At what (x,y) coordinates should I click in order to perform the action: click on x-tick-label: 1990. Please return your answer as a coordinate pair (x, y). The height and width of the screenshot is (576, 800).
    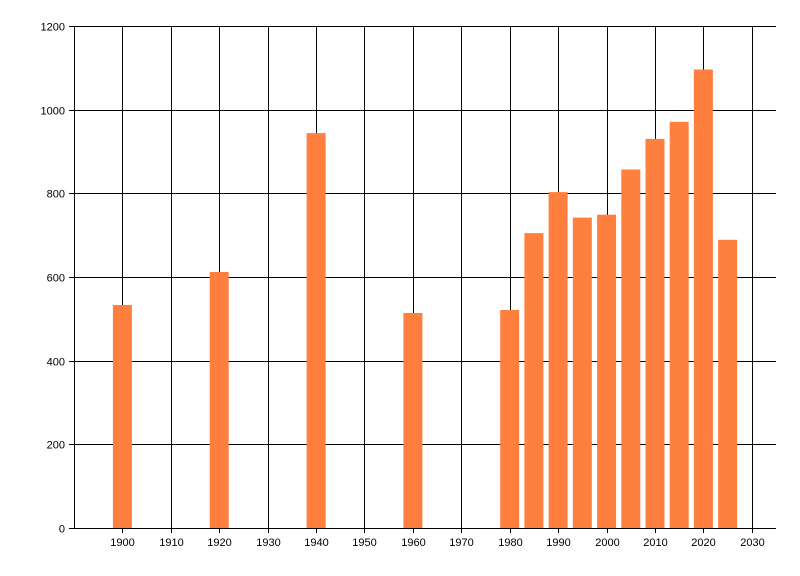
    Looking at the image, I should click on (558, 543).